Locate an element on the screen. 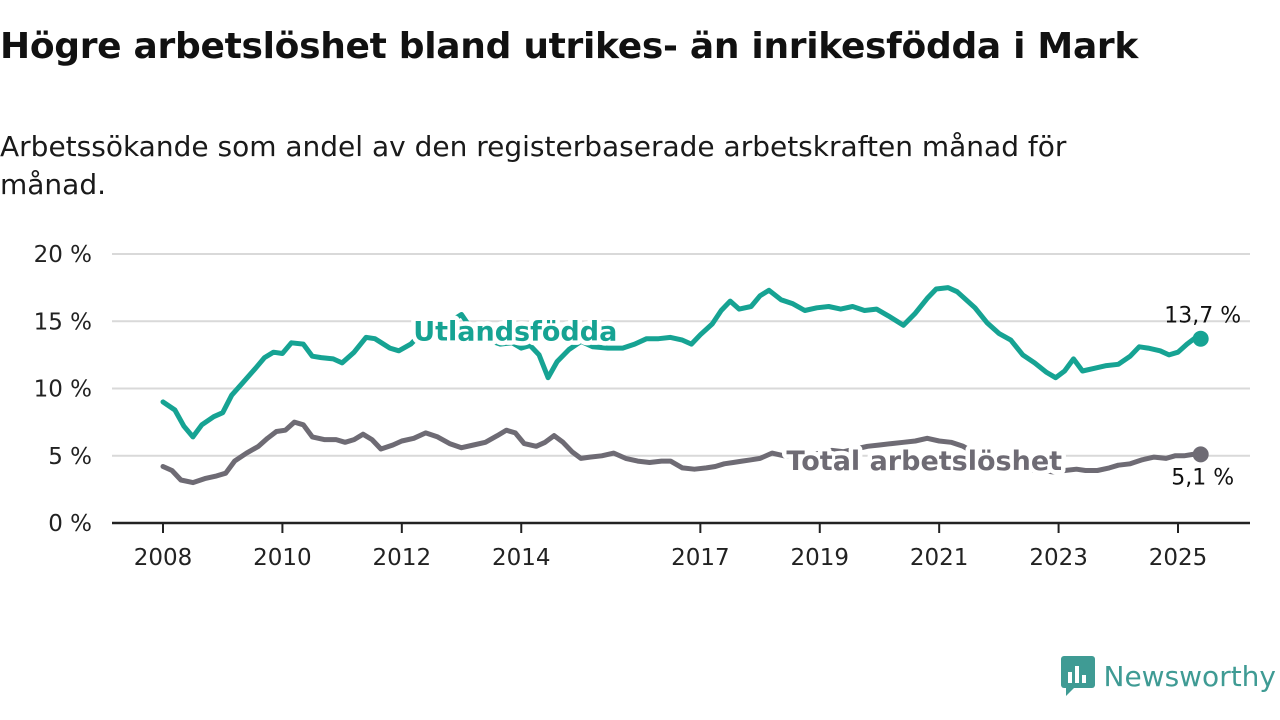 Image resolution: width=1280 pixels, height=720 pixels. series-label: Utlandsfödda is located at coordinates (515, 332).